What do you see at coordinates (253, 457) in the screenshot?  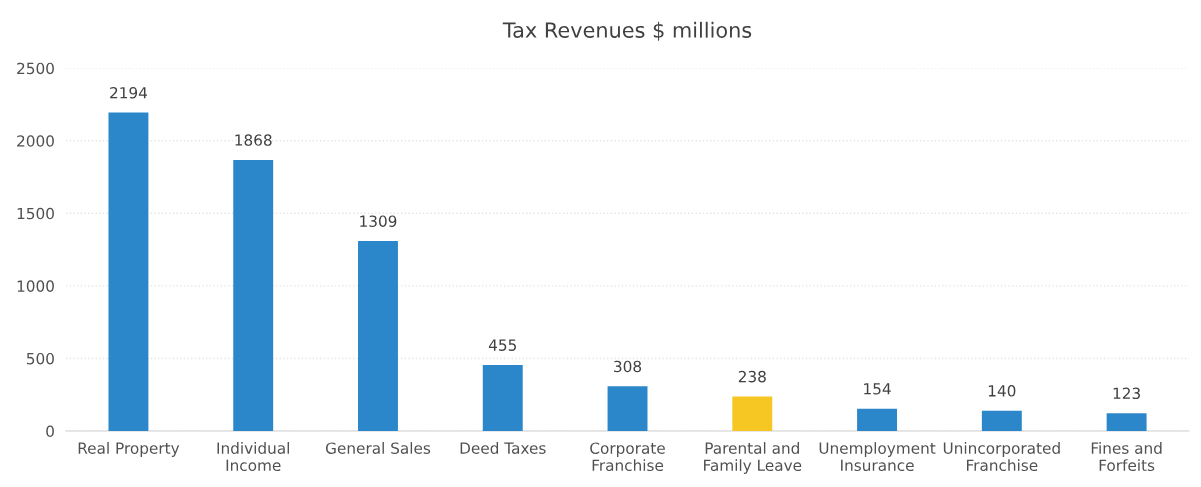 I see `x-tick-label: Individual Income` at bounding box center [253, 457].